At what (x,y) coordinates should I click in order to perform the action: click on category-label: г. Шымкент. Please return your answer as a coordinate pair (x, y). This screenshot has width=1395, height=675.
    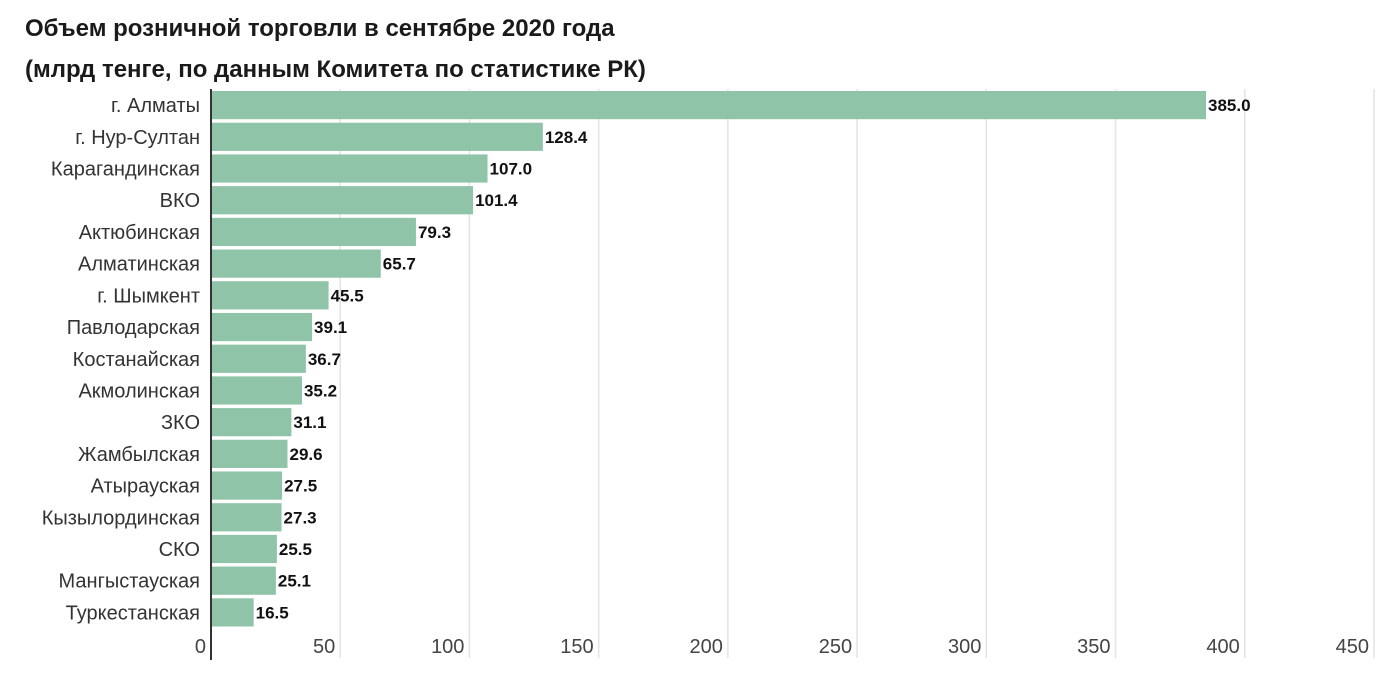
    Looking at the image, I should click on (148, 296).